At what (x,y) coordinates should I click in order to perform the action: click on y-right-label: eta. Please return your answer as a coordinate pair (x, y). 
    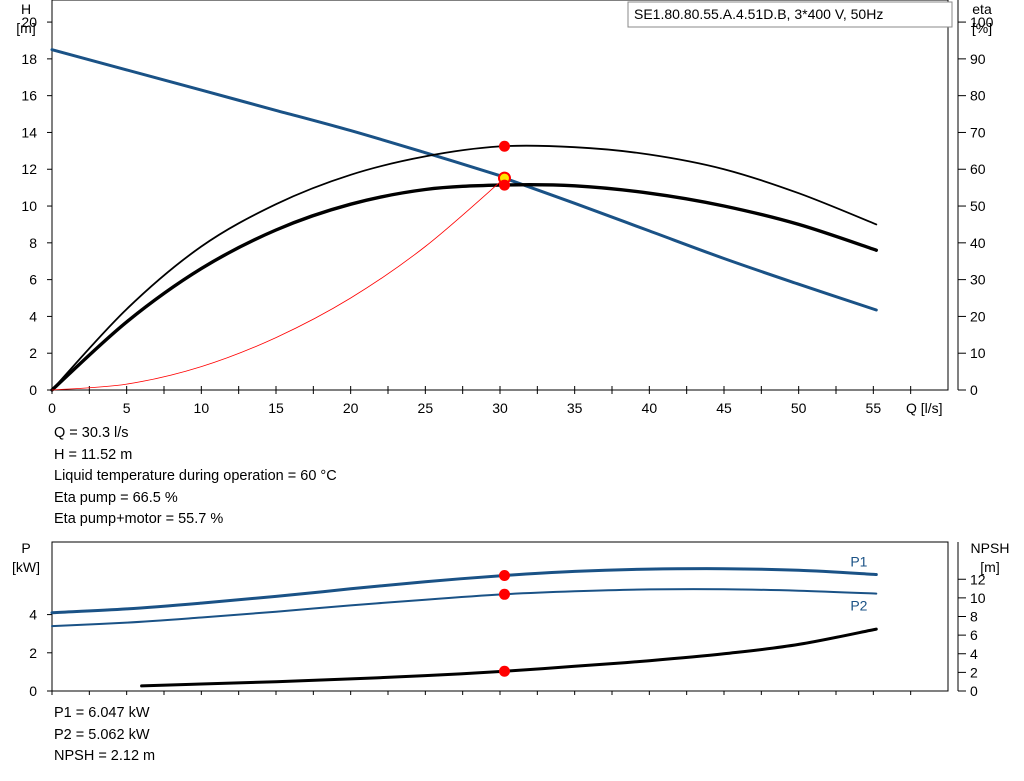
    Looking at the image, I should click on (982, 9).